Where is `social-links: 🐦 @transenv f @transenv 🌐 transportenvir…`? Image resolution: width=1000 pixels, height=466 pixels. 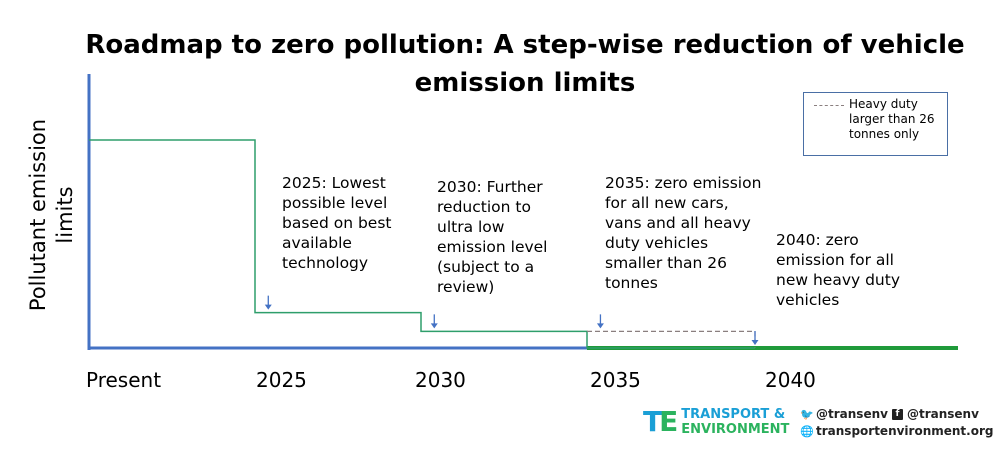
social-links: 🐦 @transenv f @transenv 🌐 transportenvir… is located at coordinates (896, 423).